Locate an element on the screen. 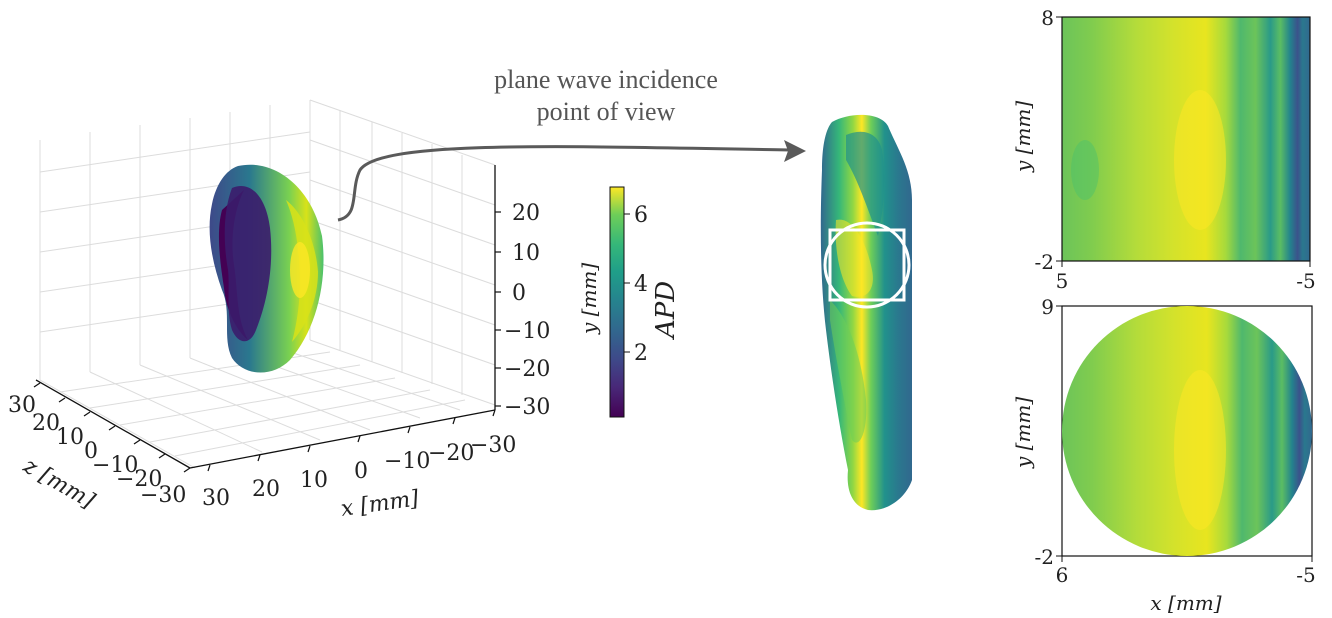  z-tick-labels: 30 20 10 0 −10 −20 −30 is located at coordinates (97, 450).